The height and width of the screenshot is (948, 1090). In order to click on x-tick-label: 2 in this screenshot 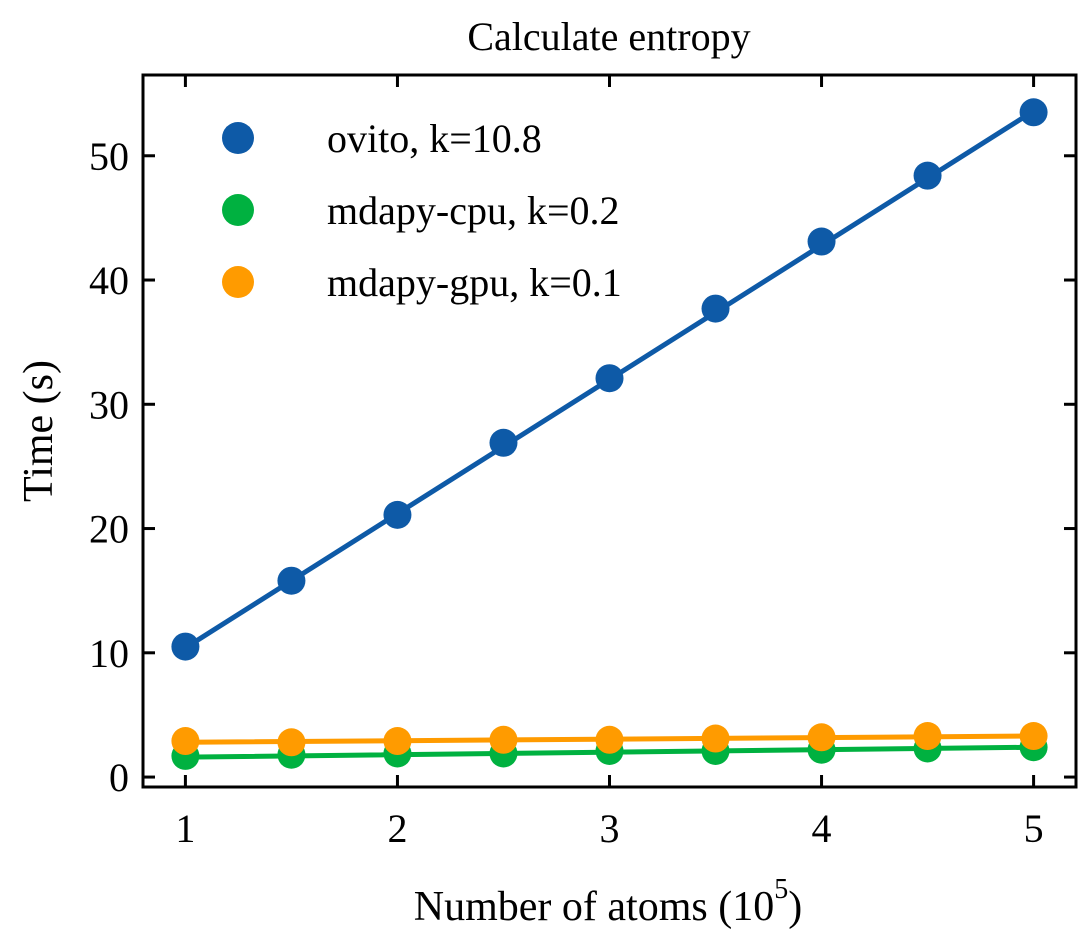, I will do `click(397, 828)`.